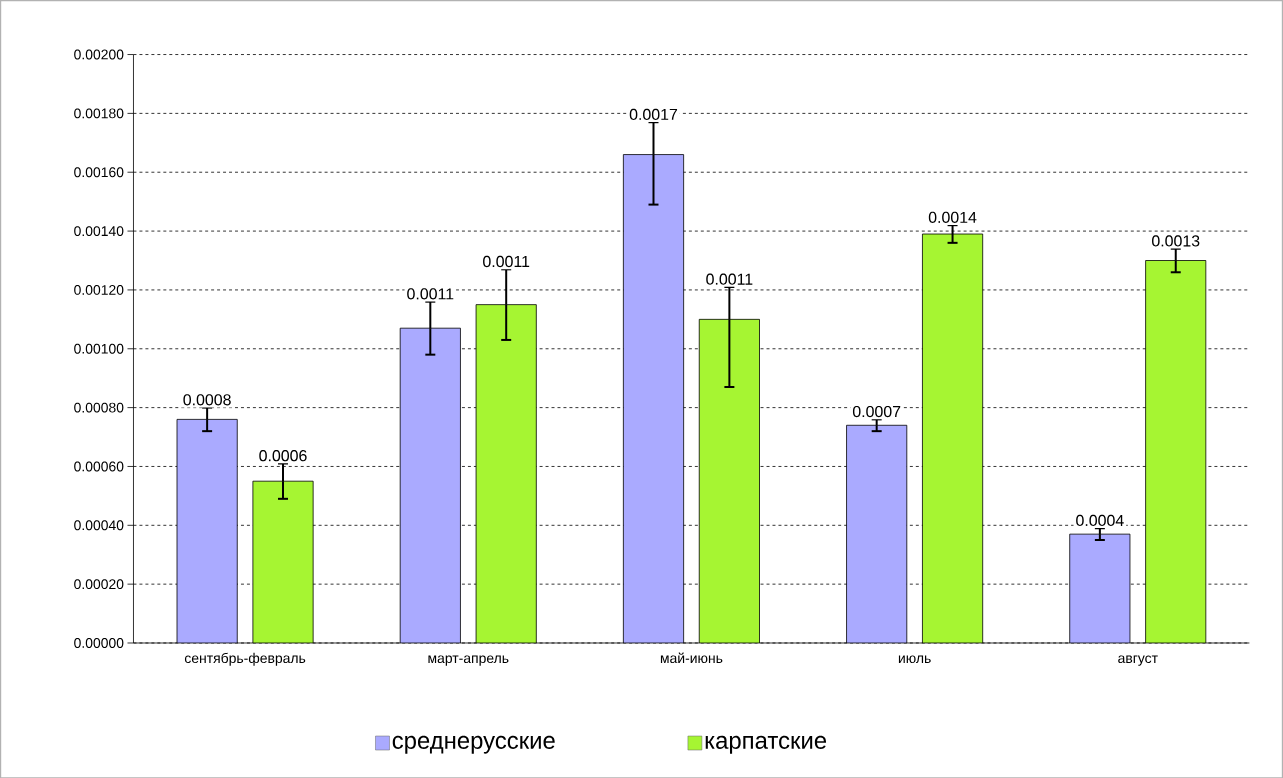 This screenshot has height=778, width=1283. What do you see at coordinates (99, 172) in the screenshot?
I see `y-tick-label: 0.00160` at bounding box center [99, 172].